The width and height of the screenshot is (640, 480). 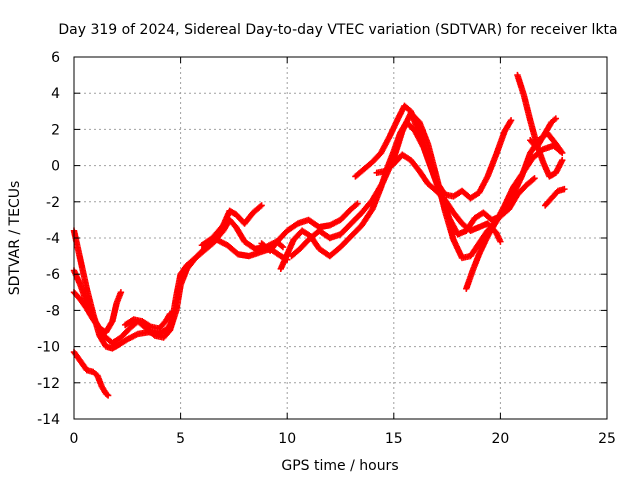 I want to click on y-tick-label: -10, so click(x=48, y=348).